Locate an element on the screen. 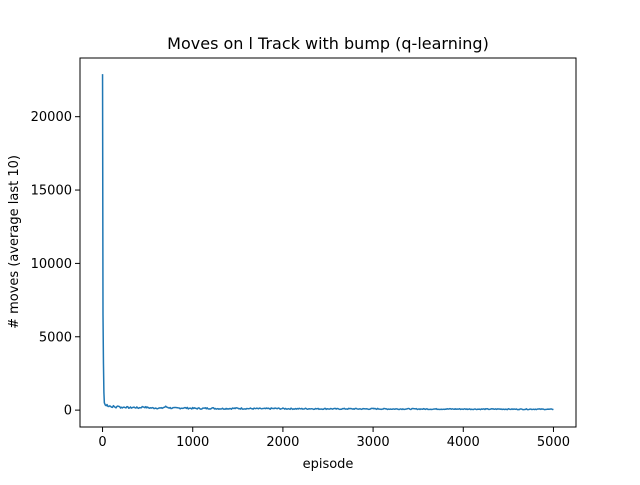  x-axis-label: episode is located at coordinates (328, 464).